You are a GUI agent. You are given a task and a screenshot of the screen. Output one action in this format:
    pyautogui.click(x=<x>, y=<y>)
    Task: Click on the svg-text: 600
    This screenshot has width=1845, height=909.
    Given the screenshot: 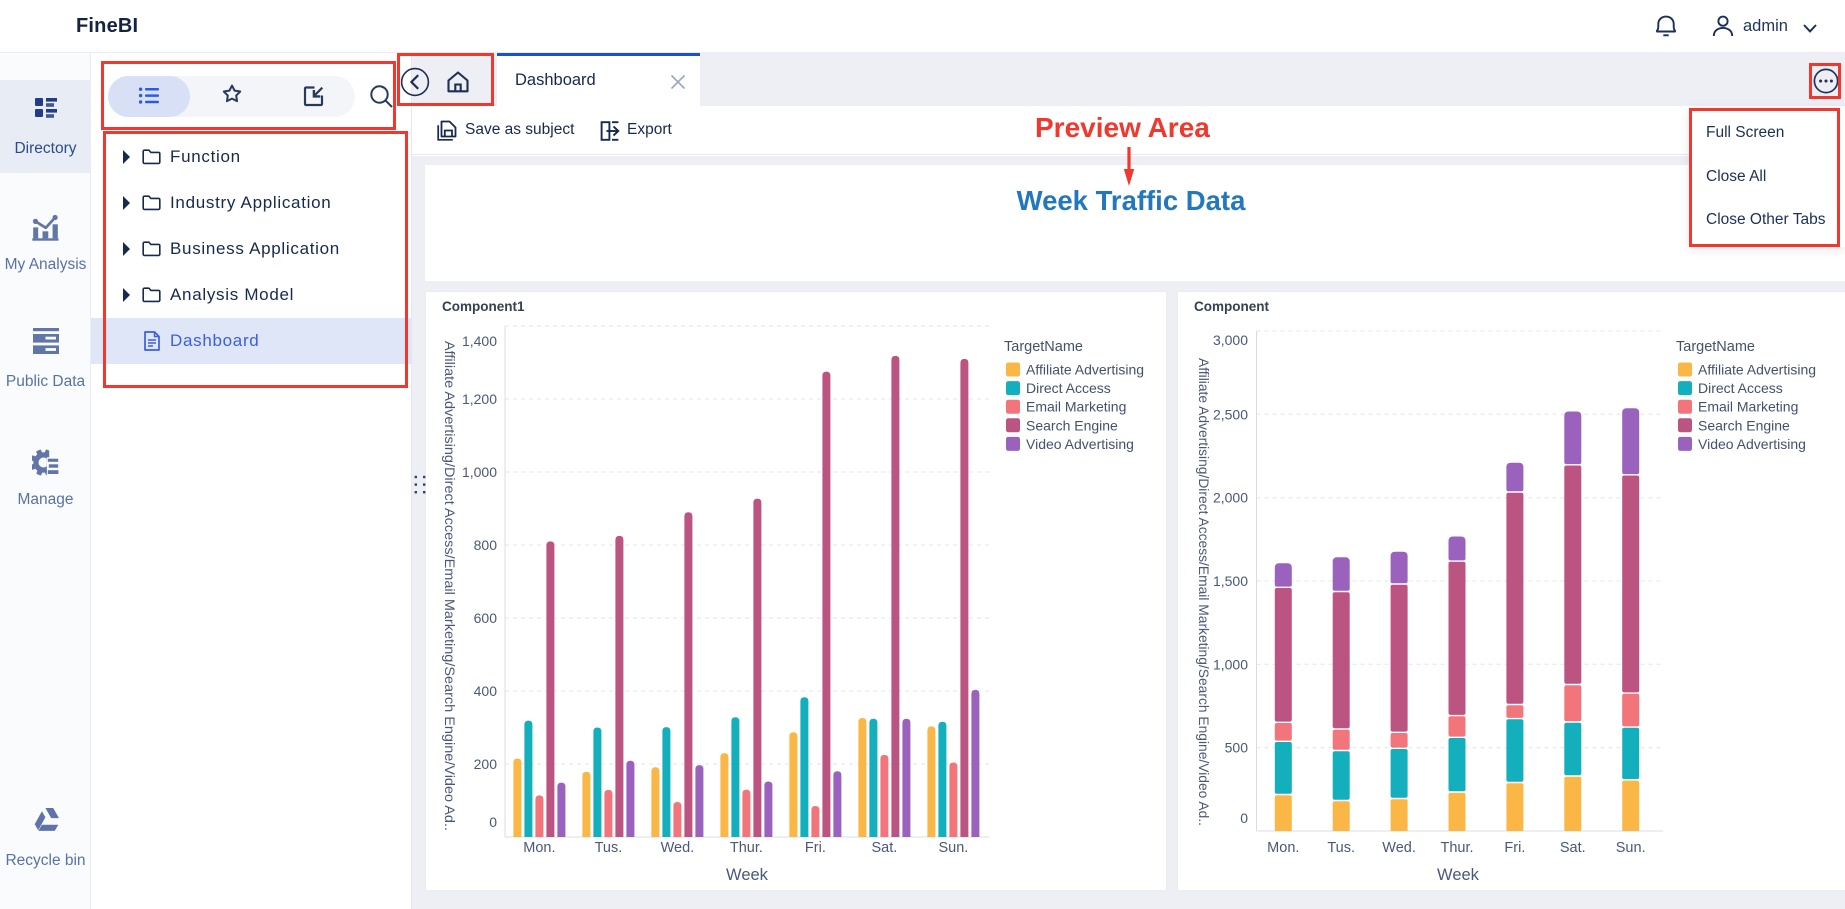 What is the action you would take?
    pyautogui.click(x=486, y=618)
    